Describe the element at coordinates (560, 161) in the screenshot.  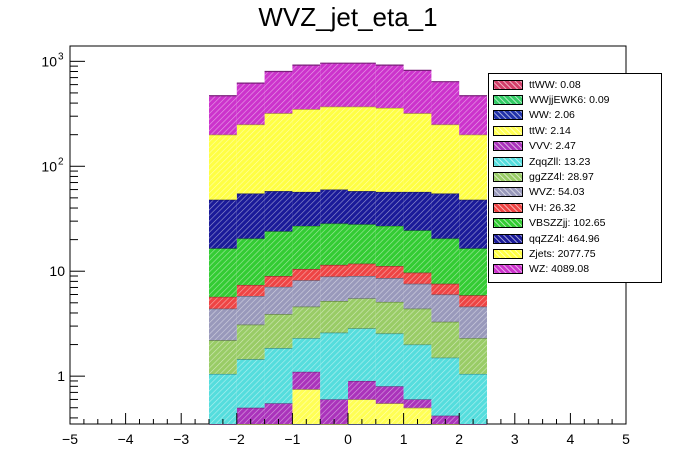
I see `legend-label: ZqqZll: 13.23` at that location.